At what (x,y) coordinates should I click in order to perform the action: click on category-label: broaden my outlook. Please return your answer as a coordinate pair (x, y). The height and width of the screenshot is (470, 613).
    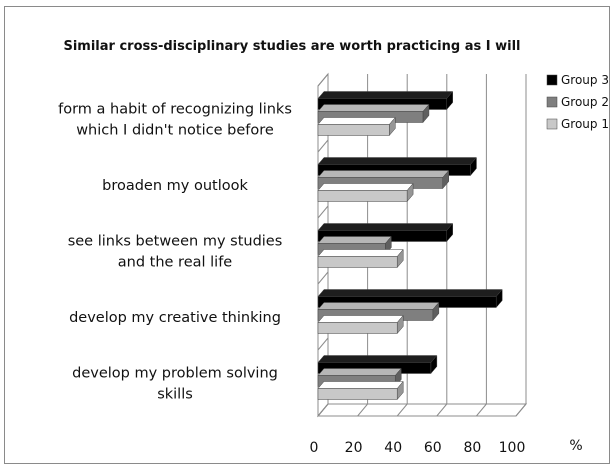
    Looking at the image, I should click on (175, 186).